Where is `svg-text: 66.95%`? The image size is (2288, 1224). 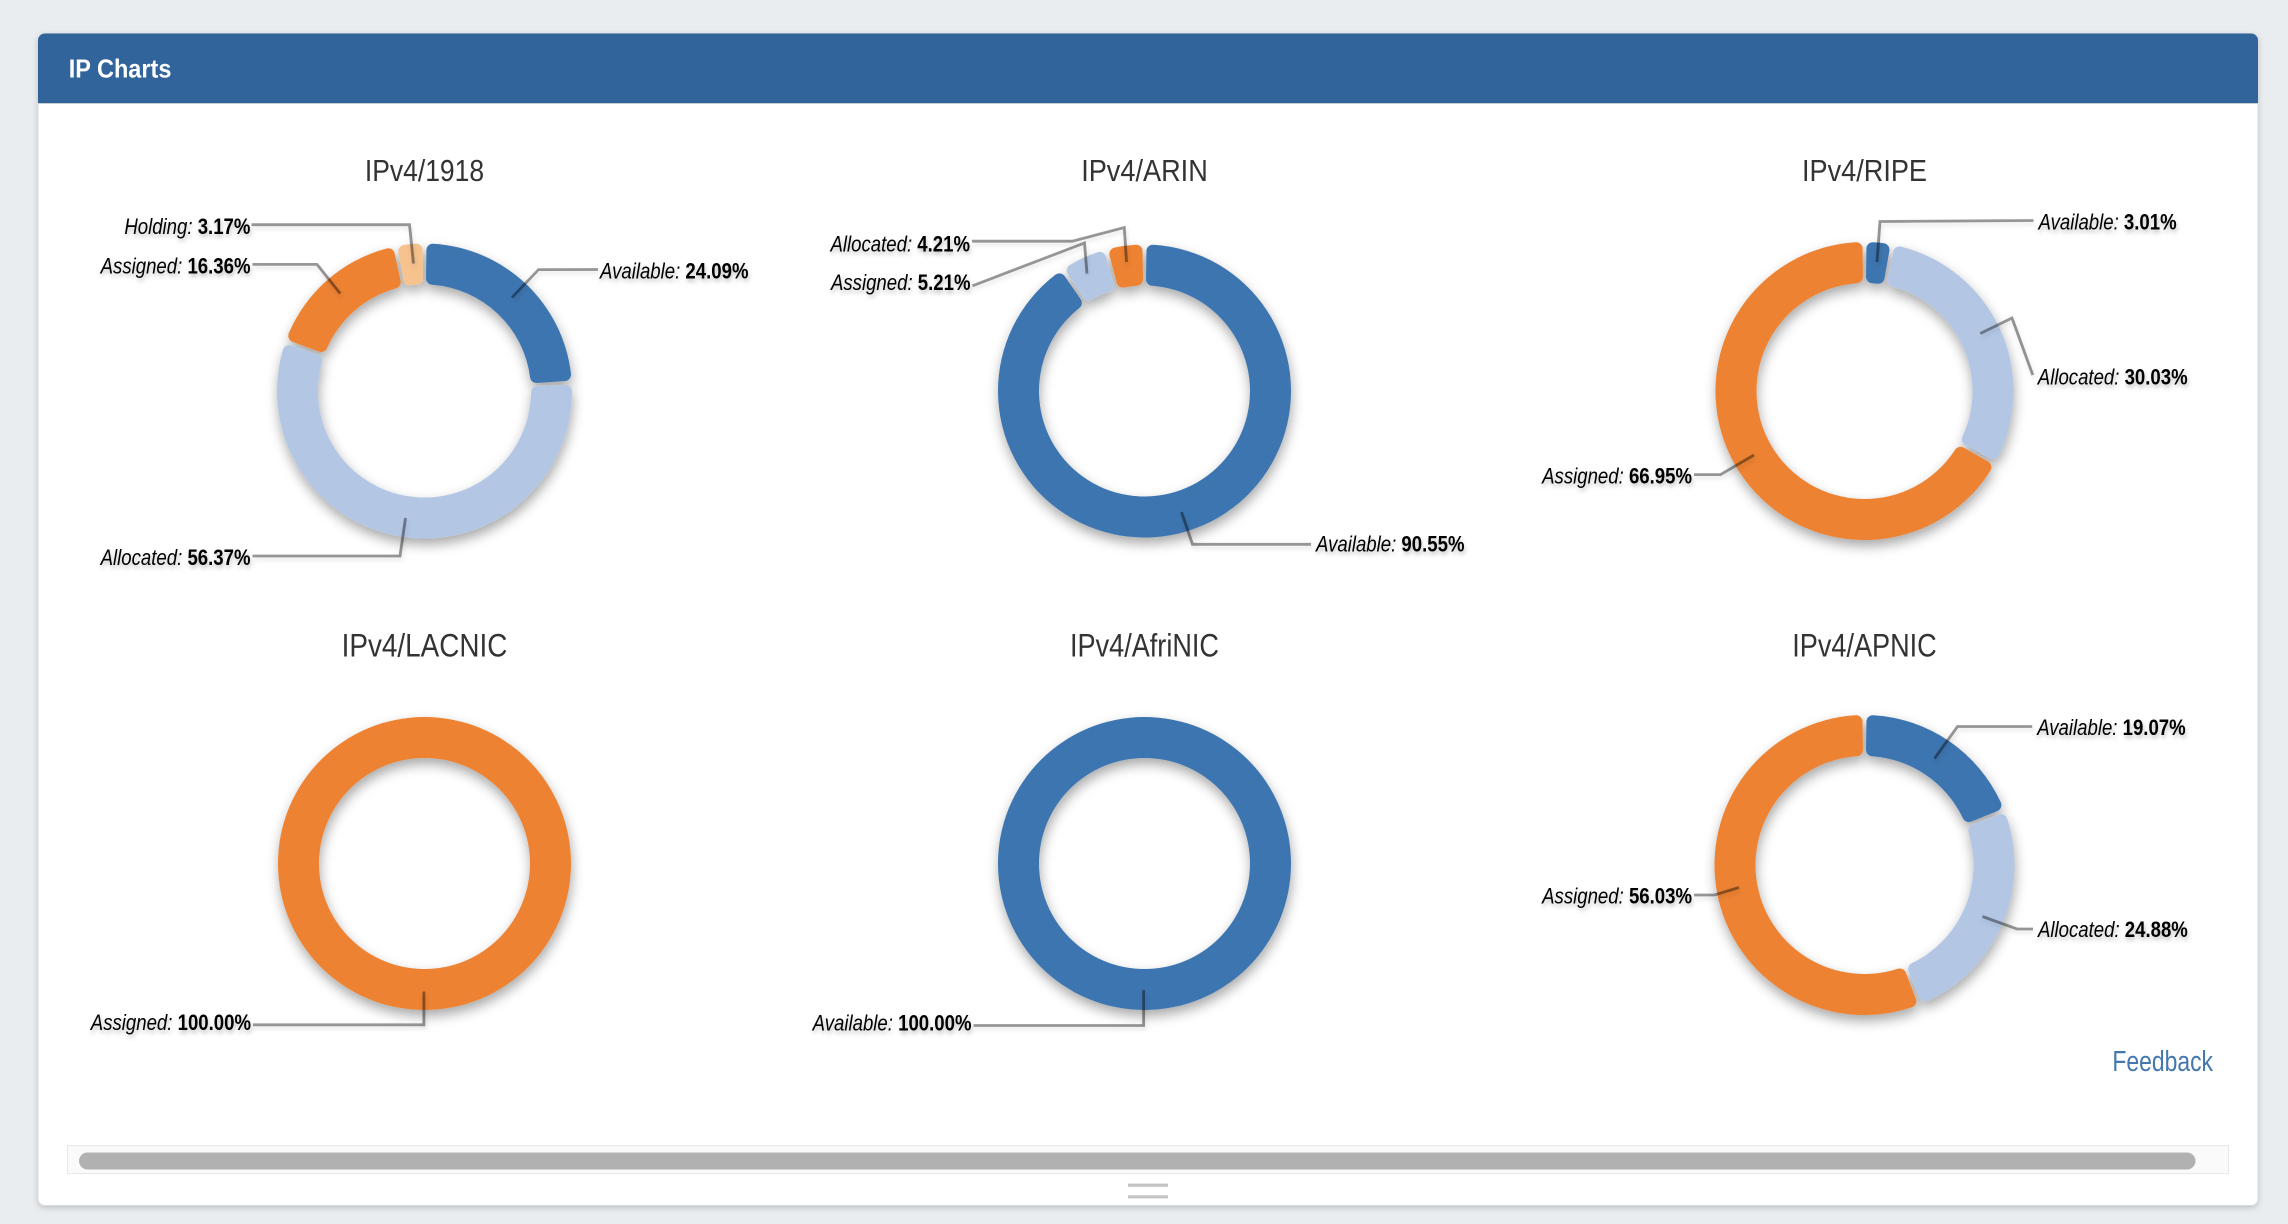
svg-text: 66.95% is located at coordinates (1660, 476).